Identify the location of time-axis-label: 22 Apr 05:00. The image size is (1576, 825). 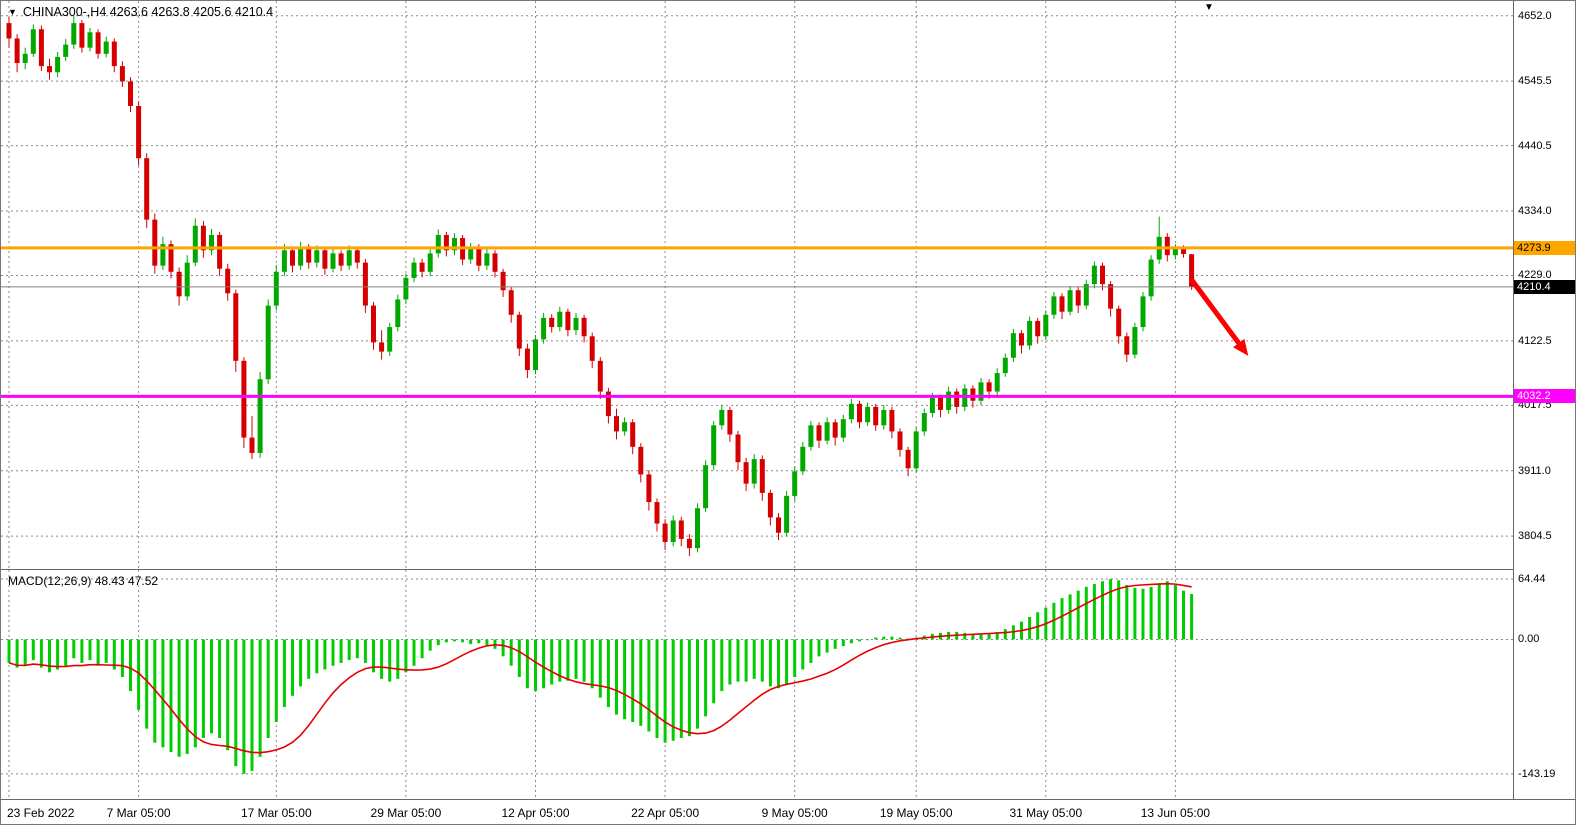
(665, 813).